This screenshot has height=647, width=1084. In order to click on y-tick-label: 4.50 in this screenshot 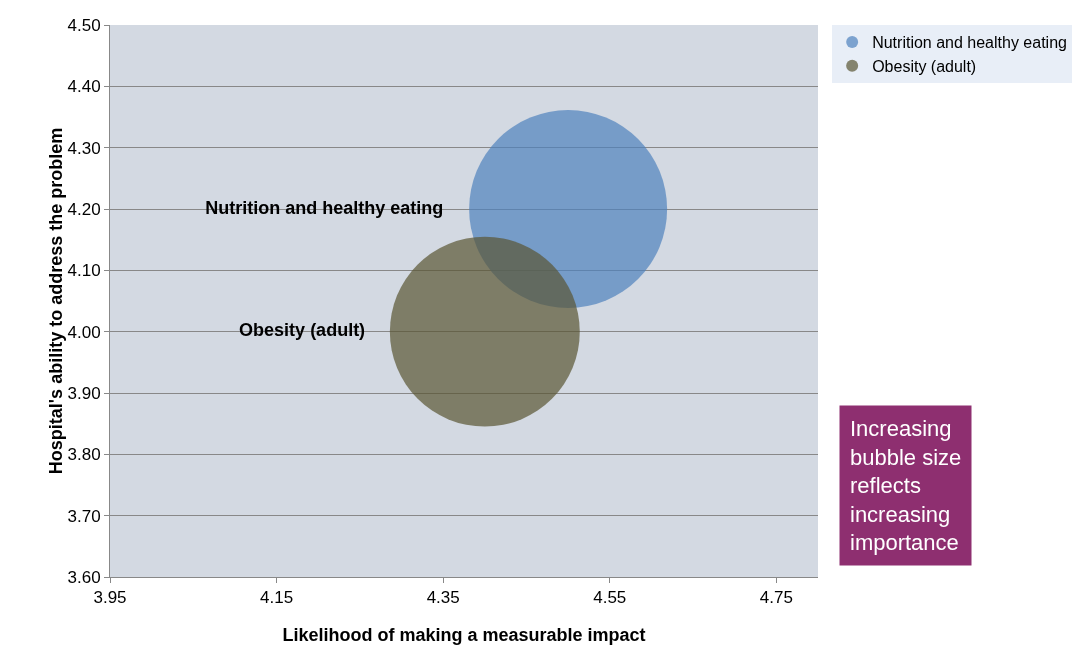, I will do `click(84, 25)`.